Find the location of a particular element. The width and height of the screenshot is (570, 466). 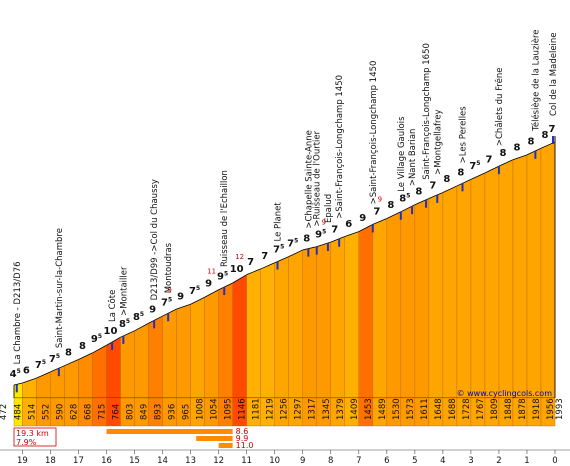

altitude-value: 1489 is located at coordinates (383, 409).